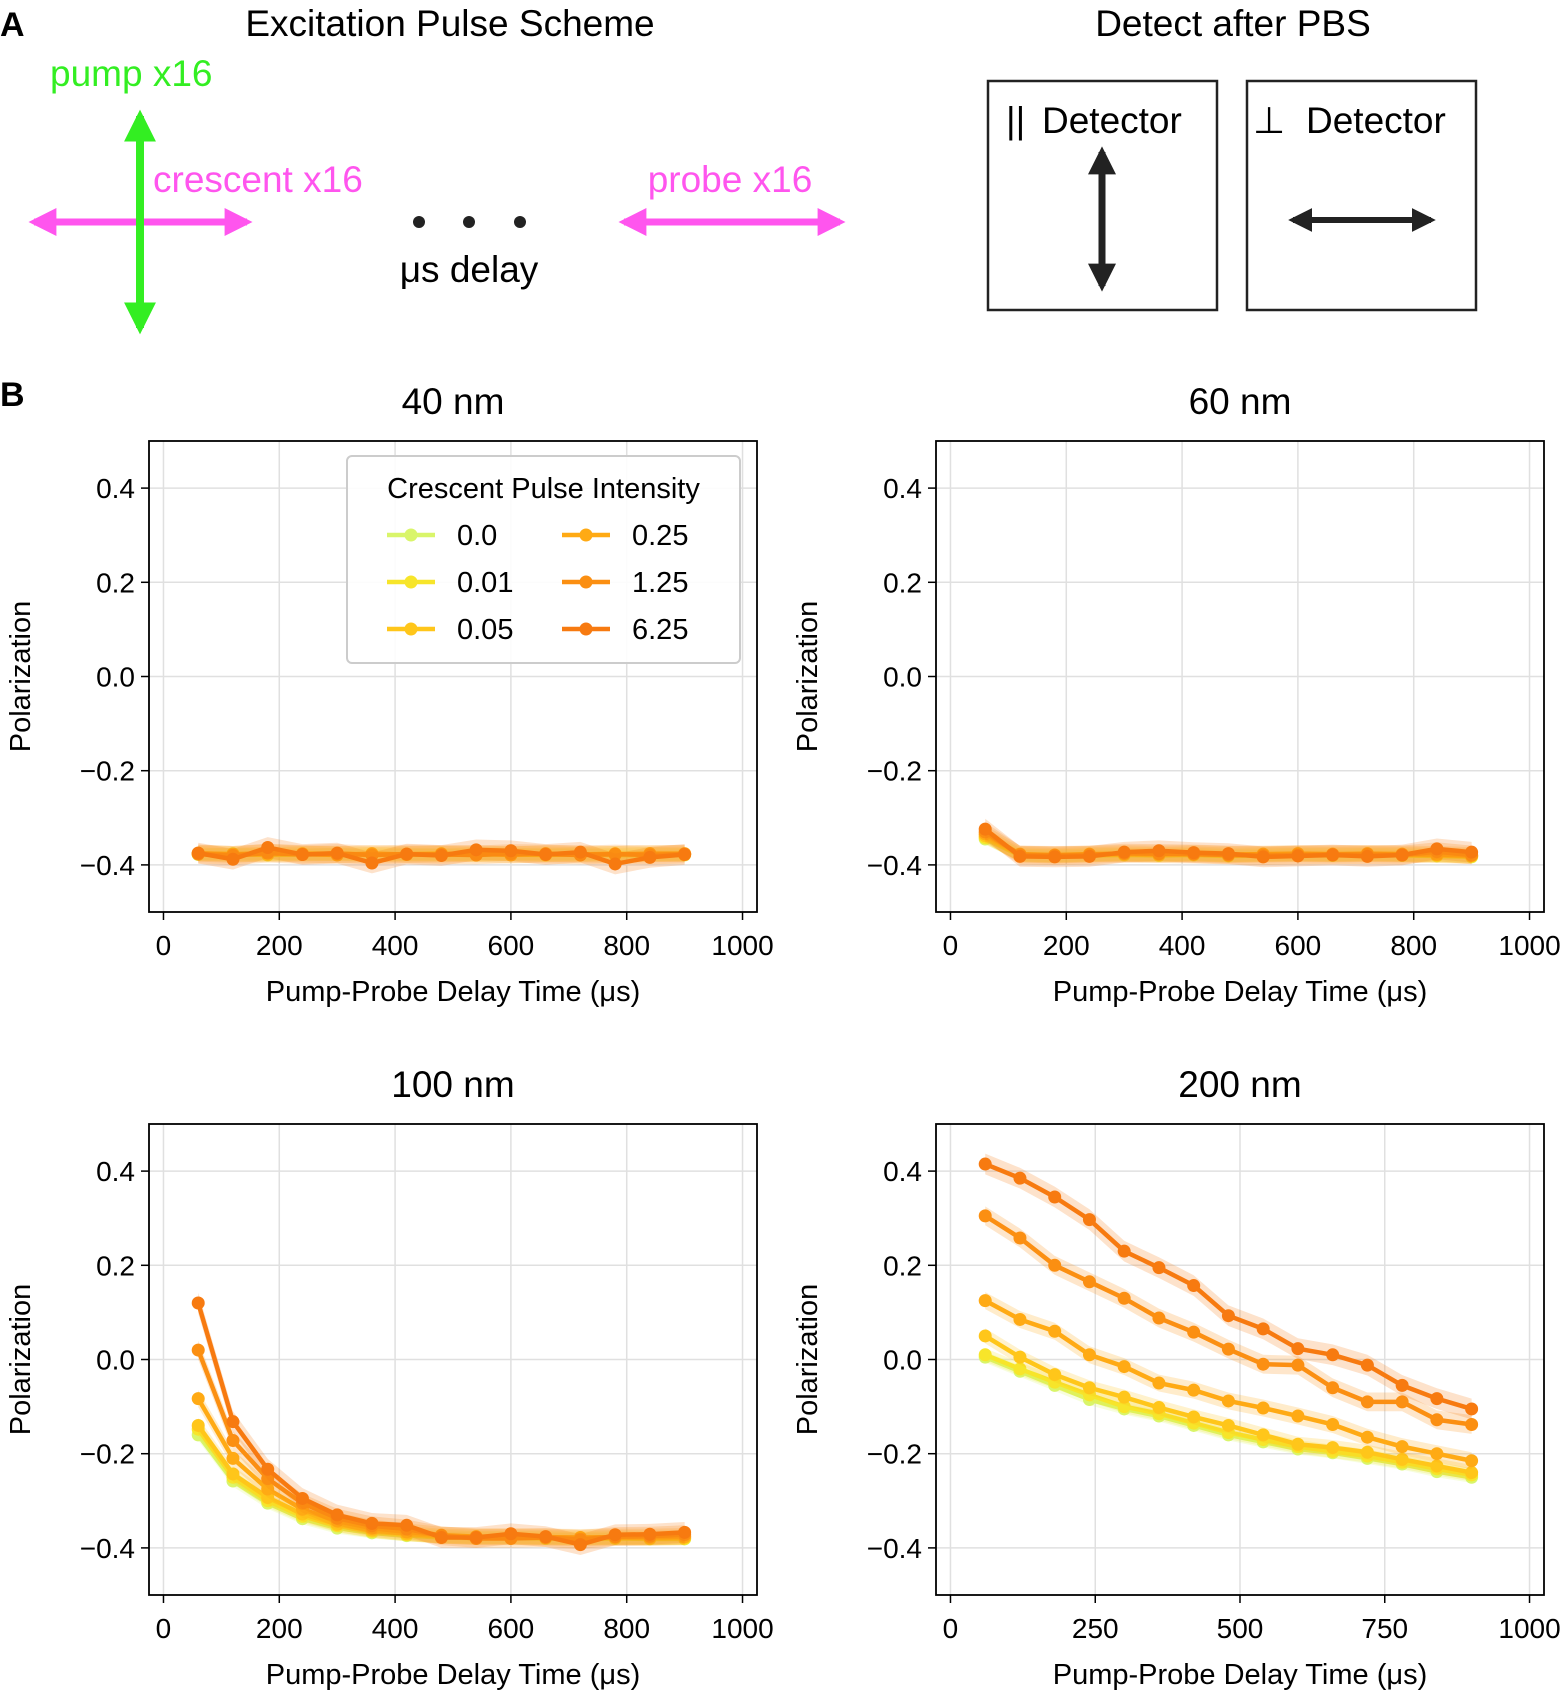 The height and width of the screenshot is (1708, 1568). I want to click on legend-entry: 6.25, so click(660, 630).